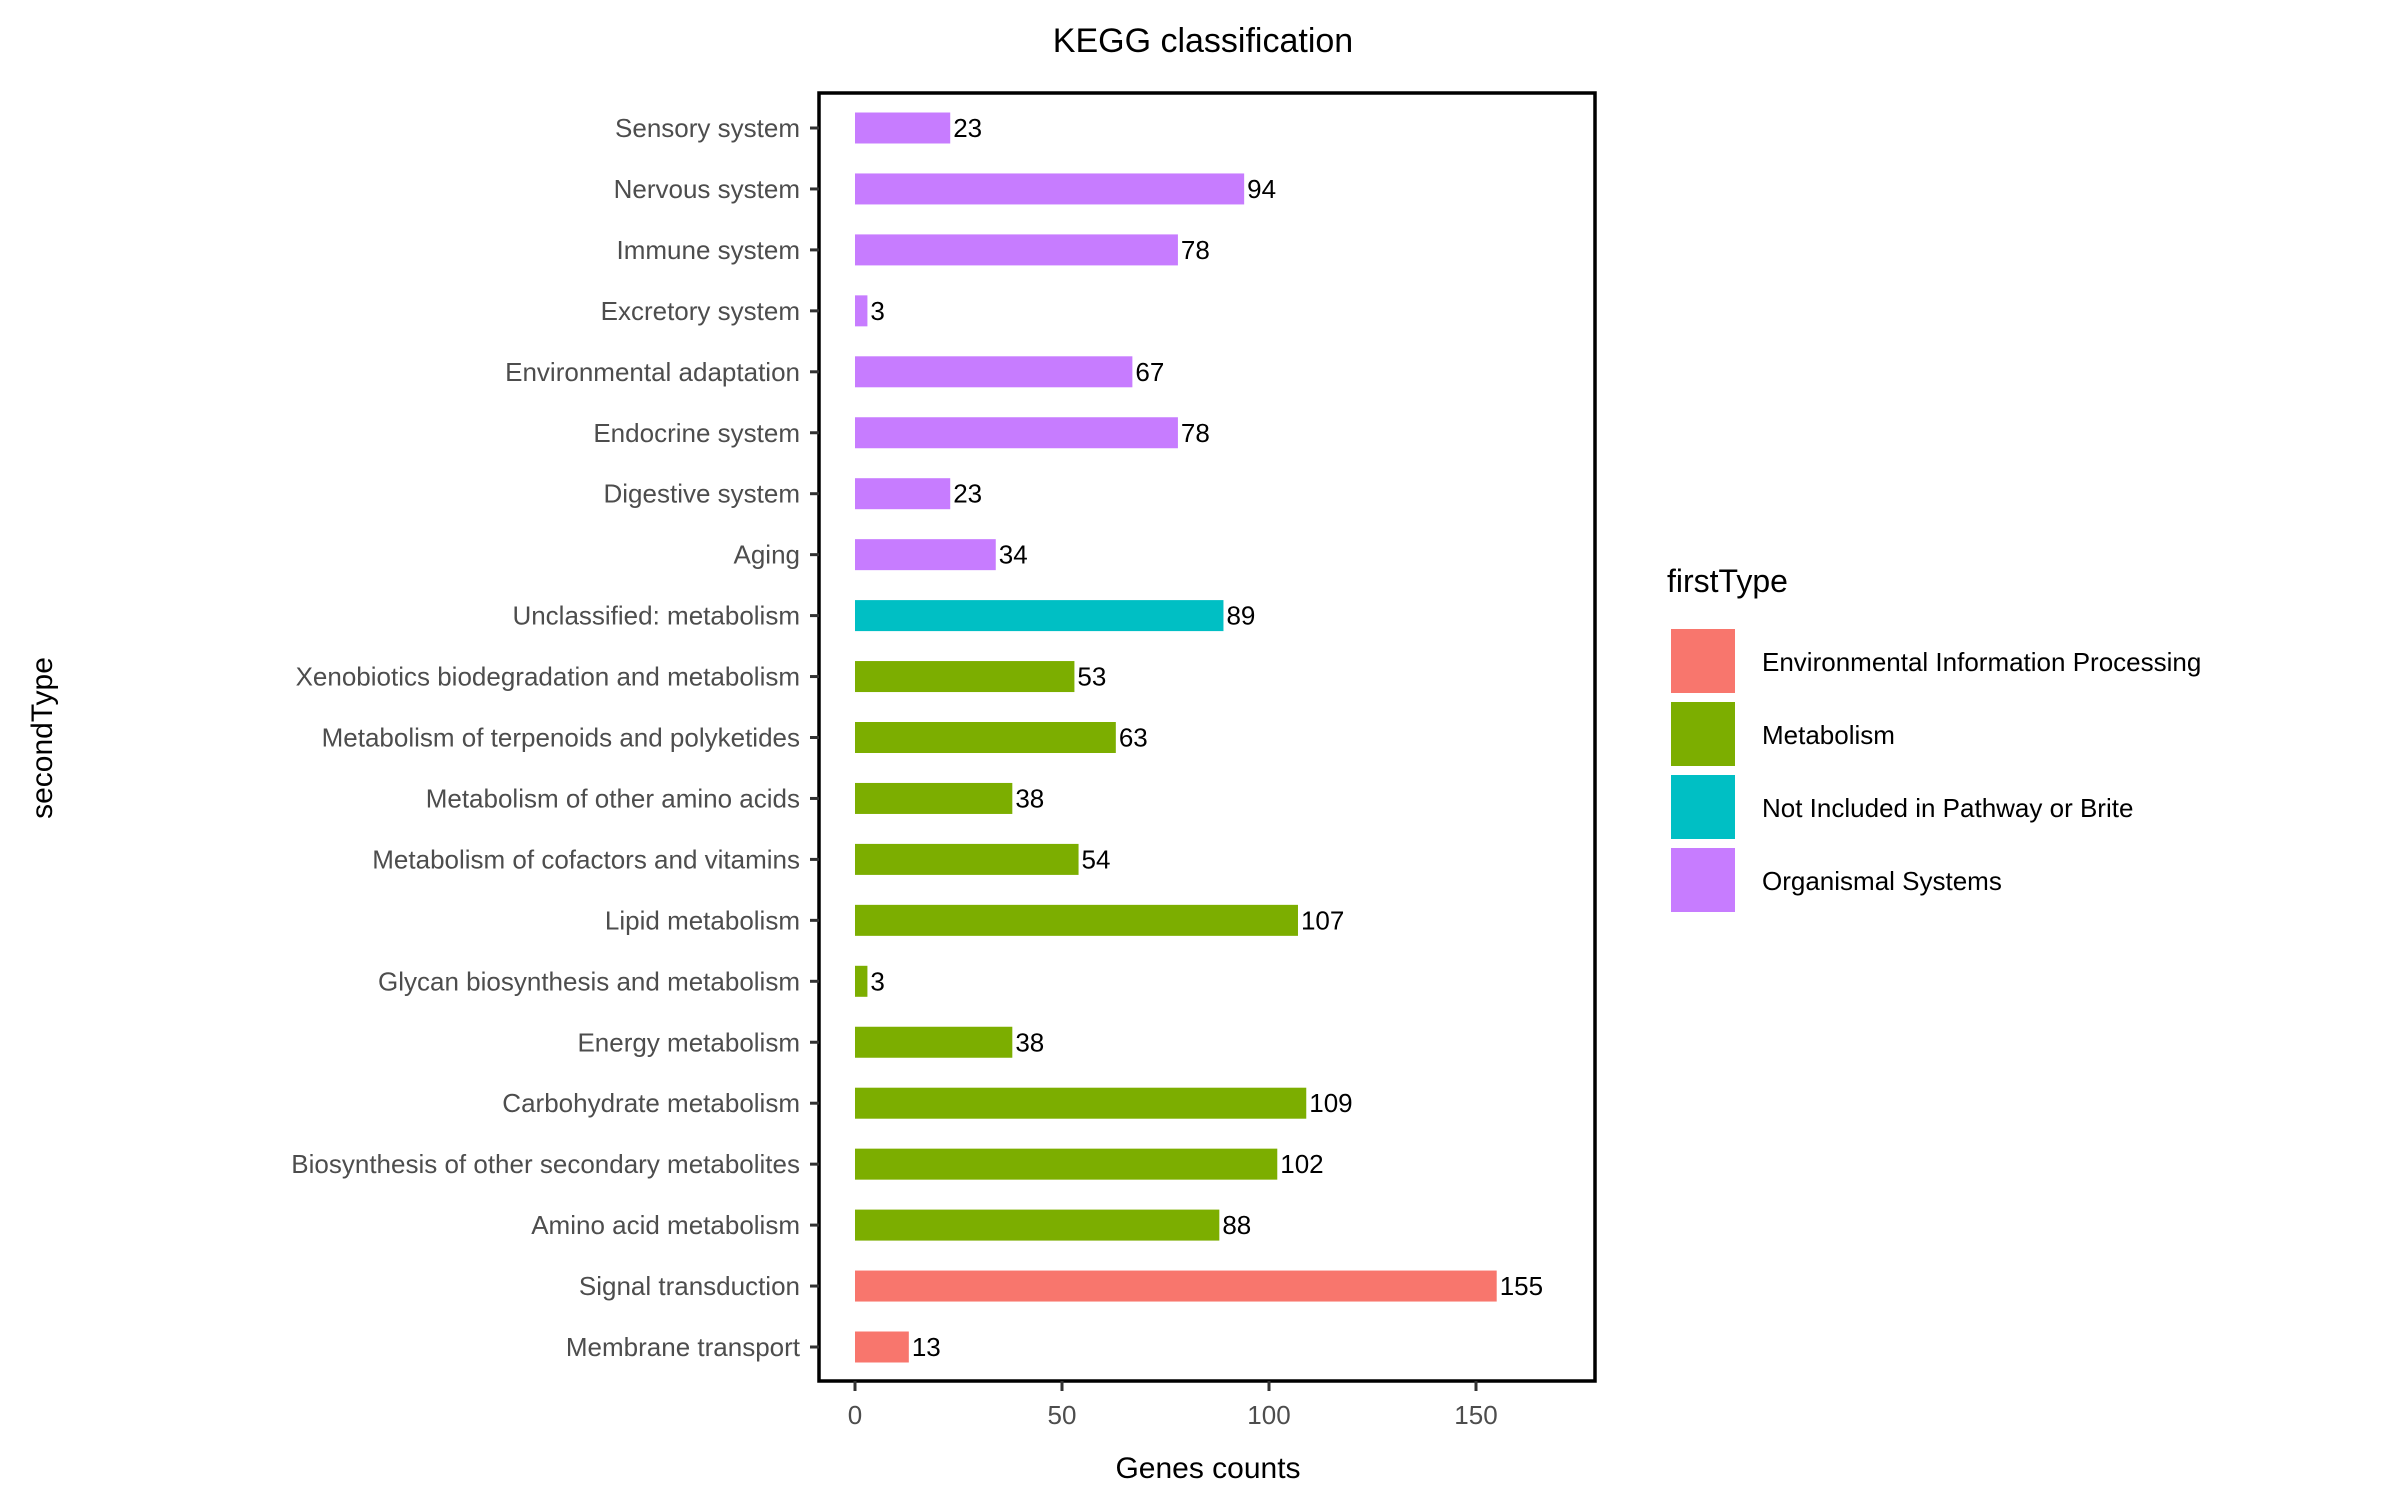 Image resolution: width=2400 pixels, height=1505 pixels. Describe the element at coordinates (1207, 1468) in the screenshot. I see `x-axis-title: Genes counts` at that location.